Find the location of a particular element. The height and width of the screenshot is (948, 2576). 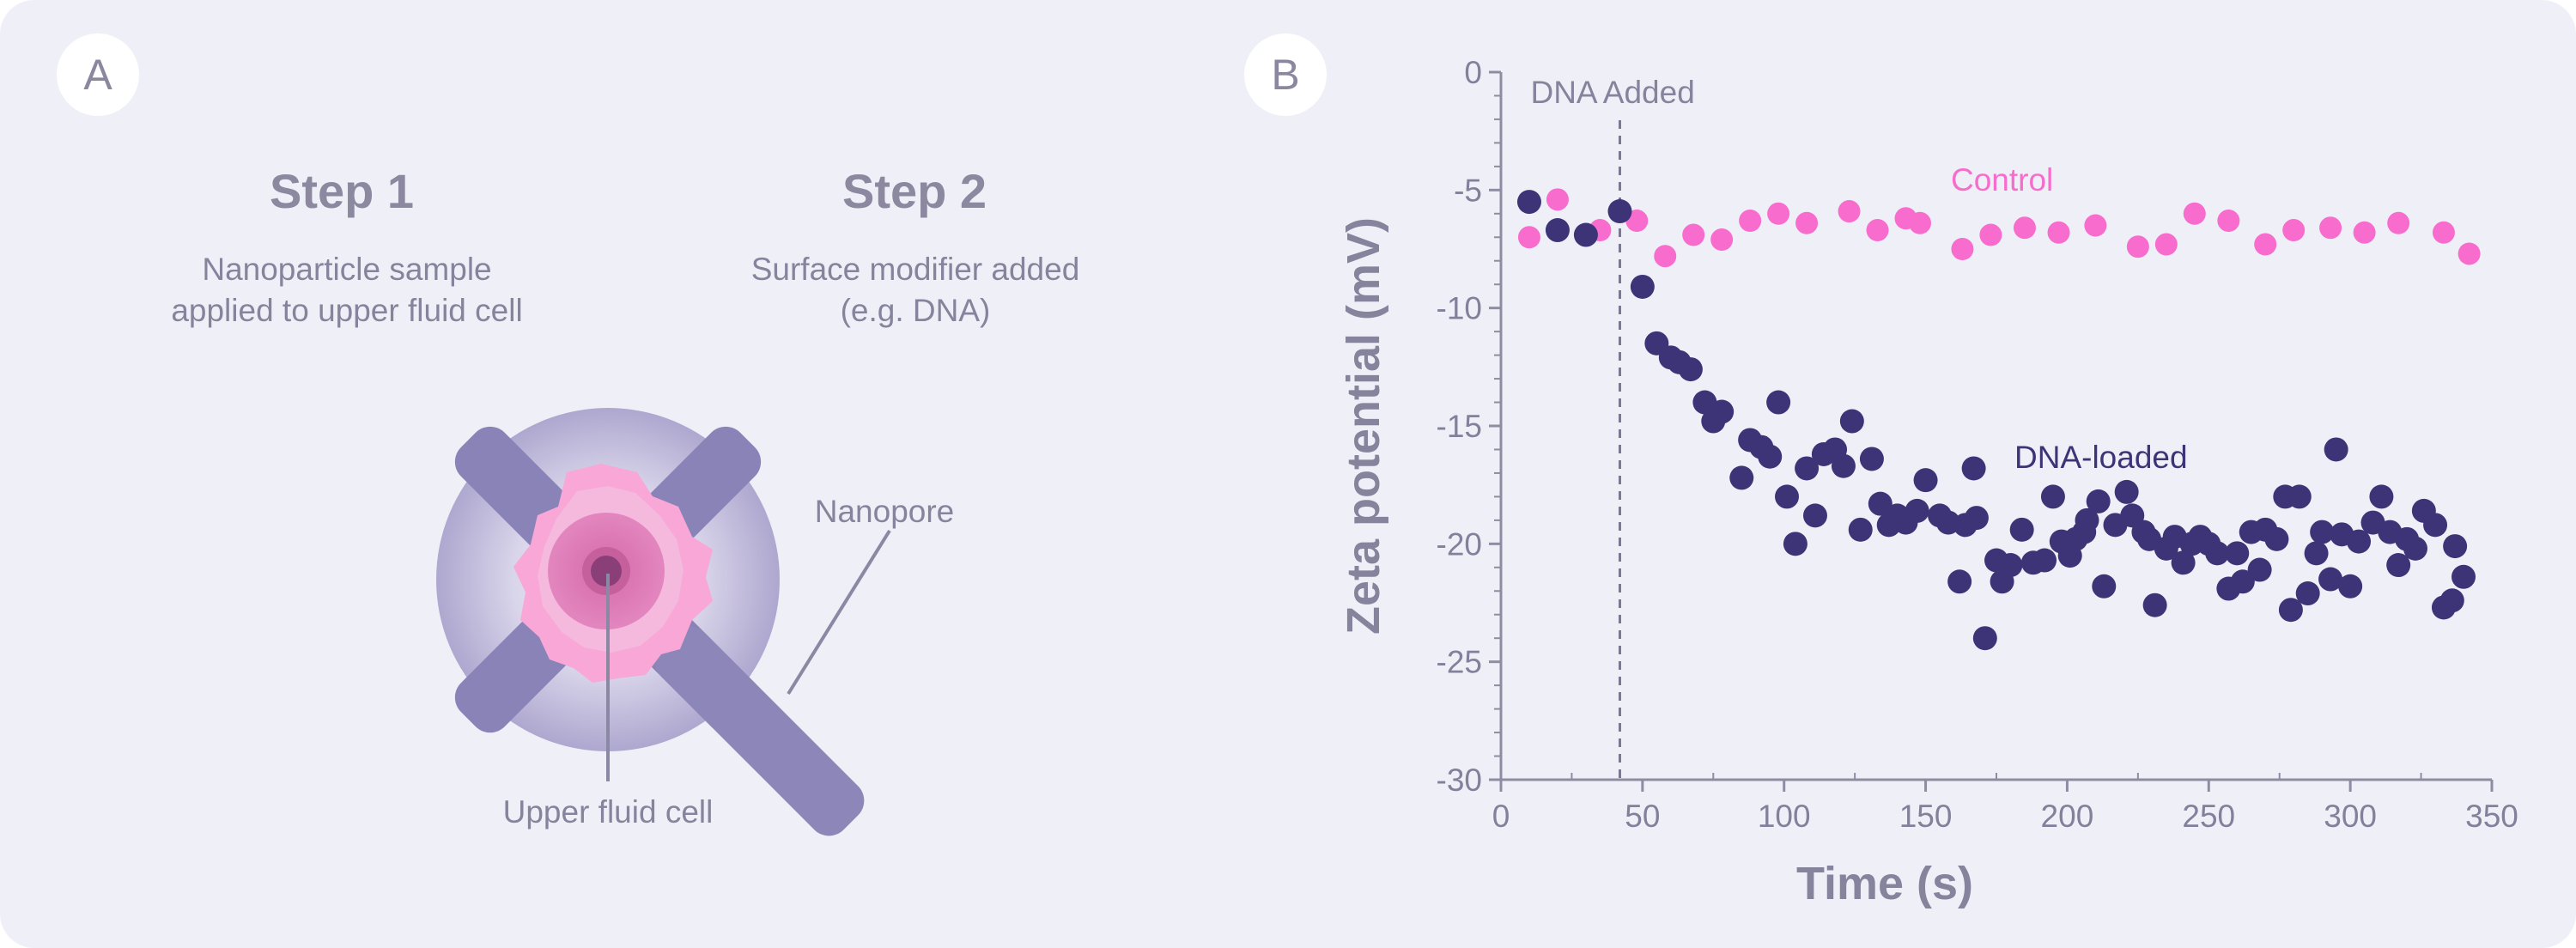

panel-a-badge-label: A is located at coordinates (98, 75).